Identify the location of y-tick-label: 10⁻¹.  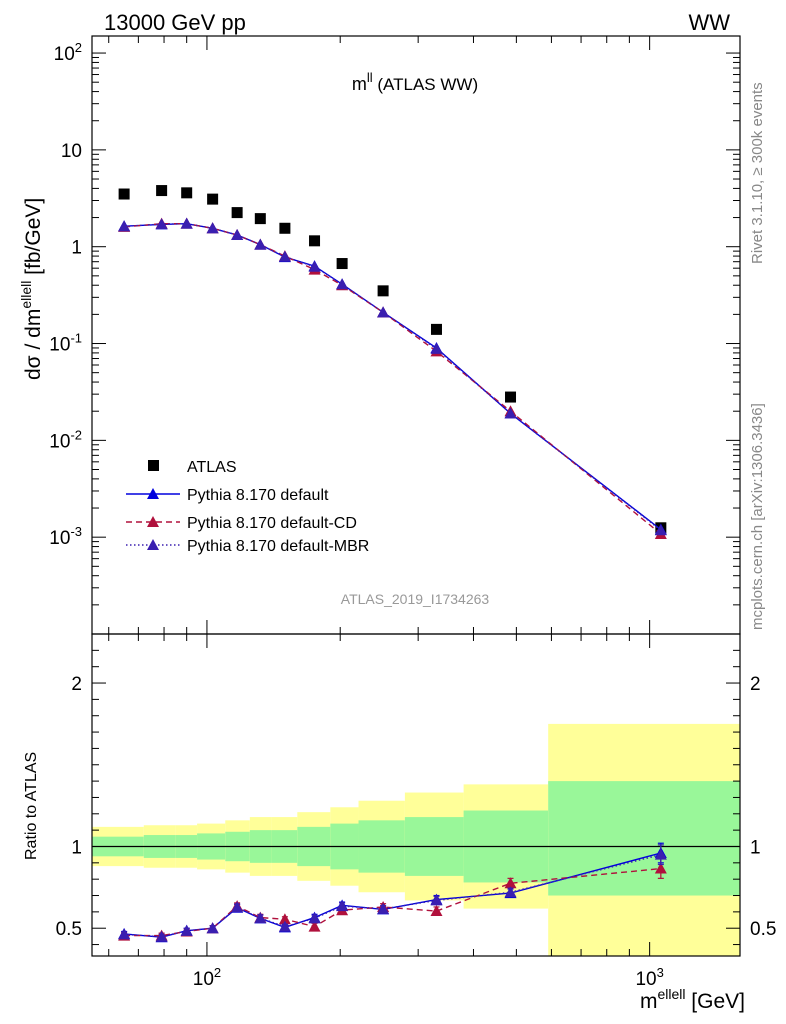
(65, 343).